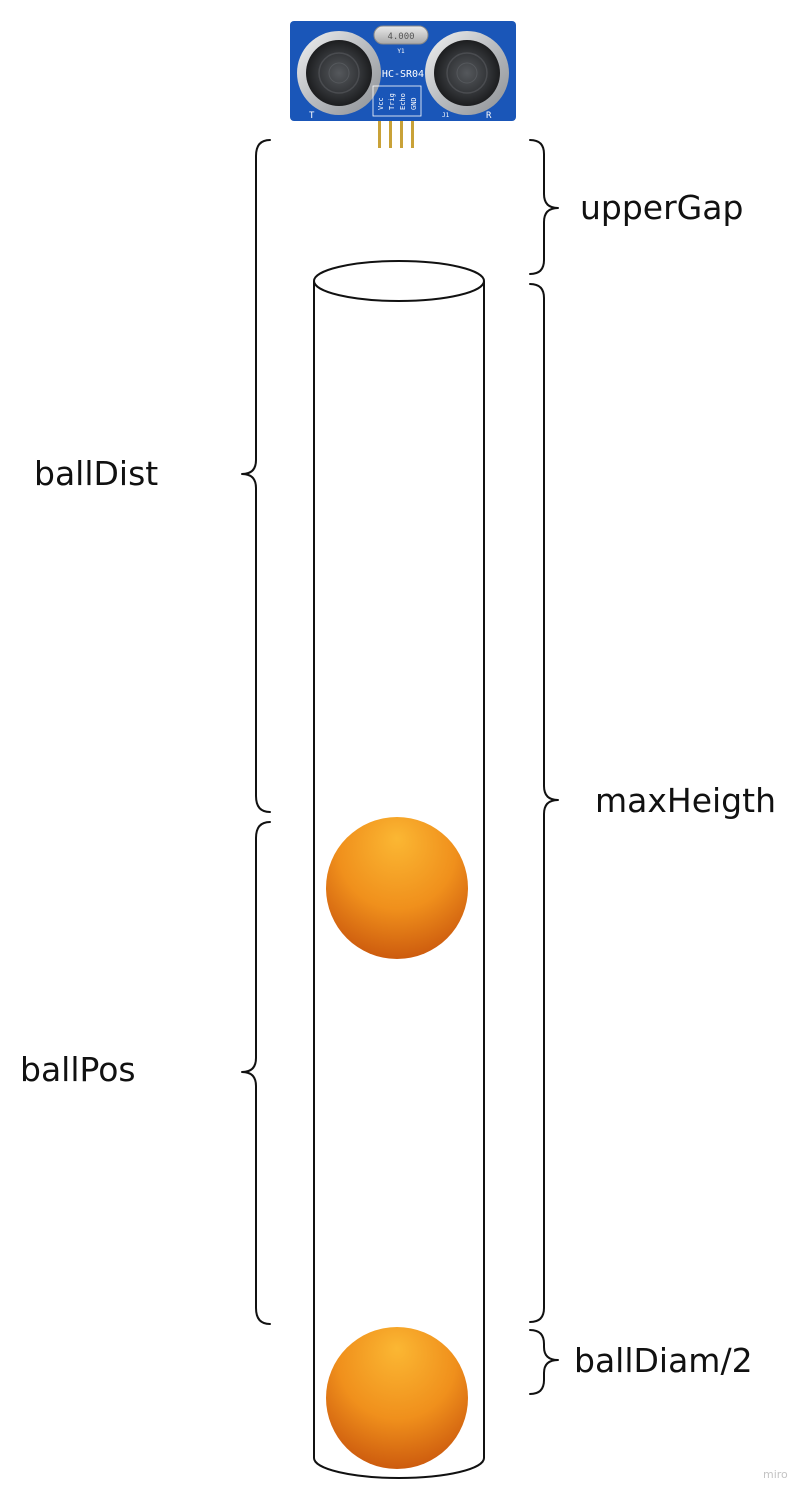  I want to click on ball-lower, so click(397, 1398).